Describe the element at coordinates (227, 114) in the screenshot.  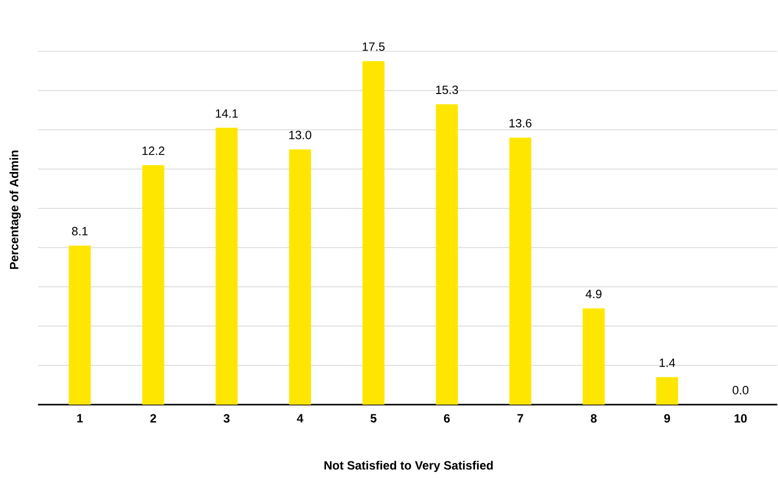
I see `data-label: 14.1` at that location.